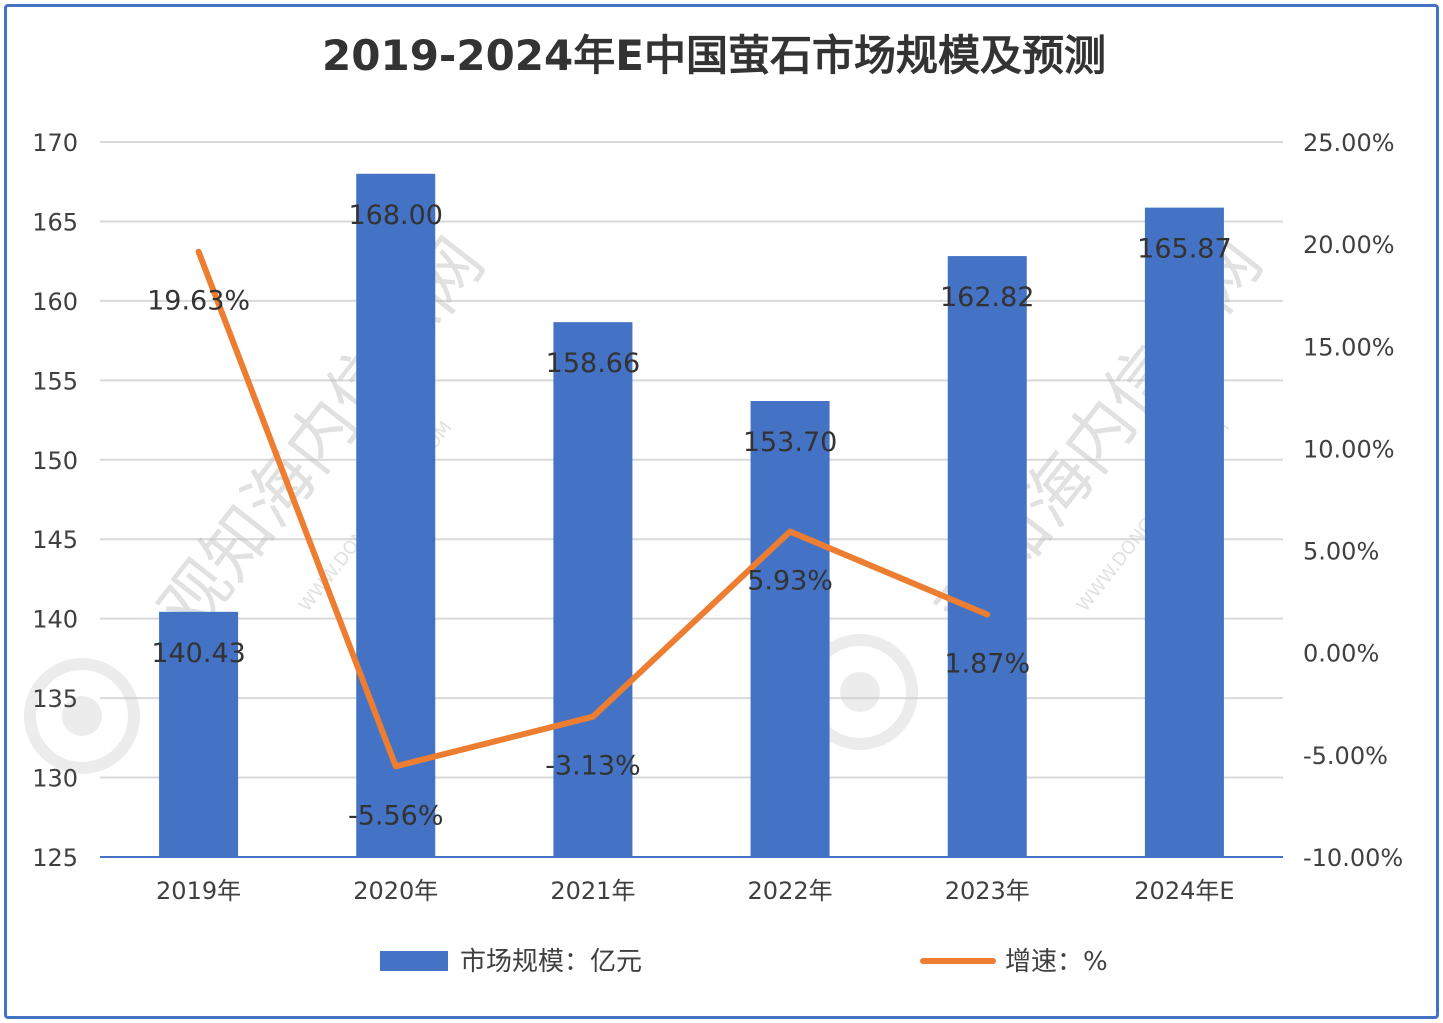 The image size is (1443, 1023). What do you see at coordinates (1056, 962) in the screenshot?
I see `legend-label-line: 增速：%` at bounding box center [1056, 962].